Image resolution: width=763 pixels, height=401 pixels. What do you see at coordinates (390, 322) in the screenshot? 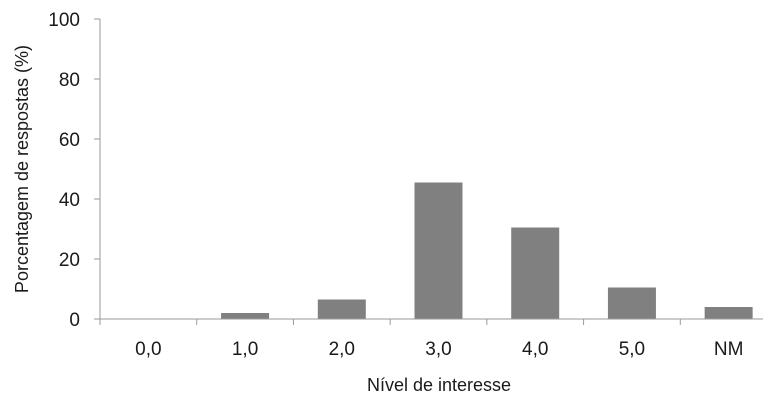
I see `x-axis-ticks` at bounding box center [390, 322].